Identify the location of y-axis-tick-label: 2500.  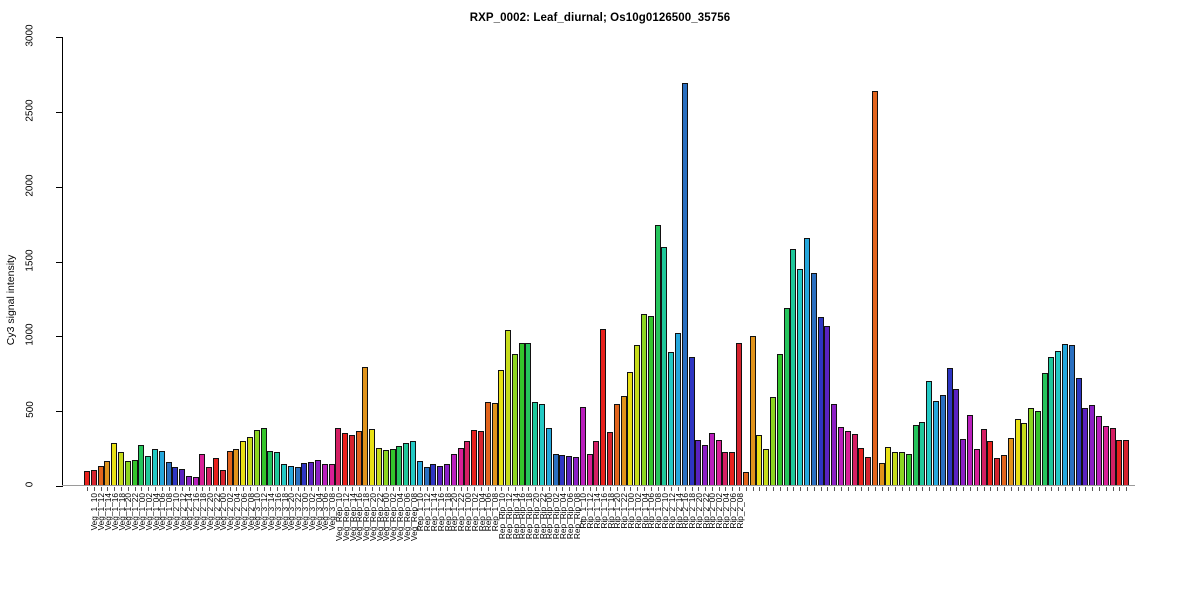
(30, 110).